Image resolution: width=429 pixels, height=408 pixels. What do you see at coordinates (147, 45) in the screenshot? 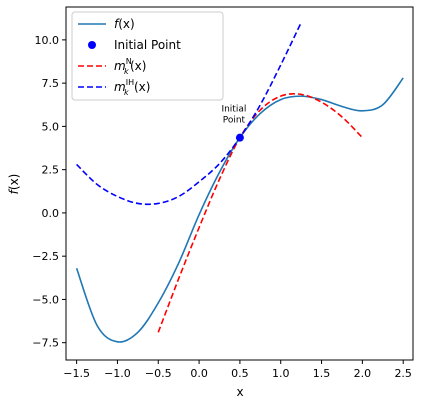
I see `legend-label: Initial Point` at bounding box center [147, 45].